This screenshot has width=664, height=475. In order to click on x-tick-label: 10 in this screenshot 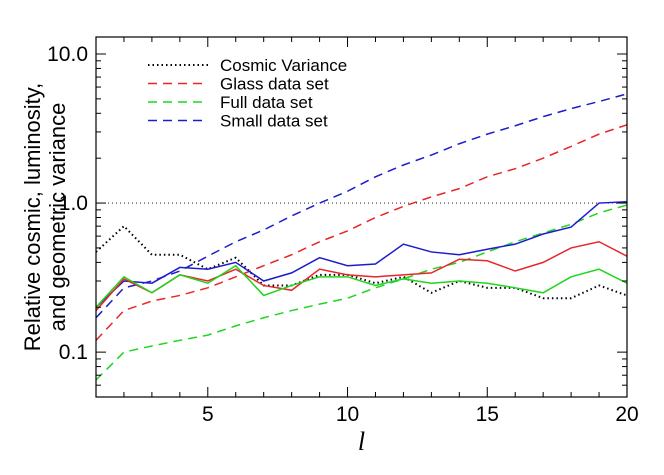, I will do `click(347, 414)`.